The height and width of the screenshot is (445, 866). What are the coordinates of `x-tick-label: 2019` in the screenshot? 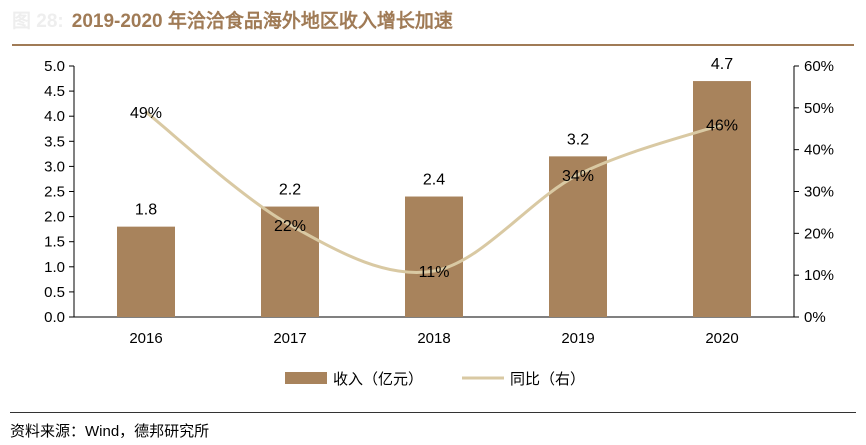 It's located at (577, 338).